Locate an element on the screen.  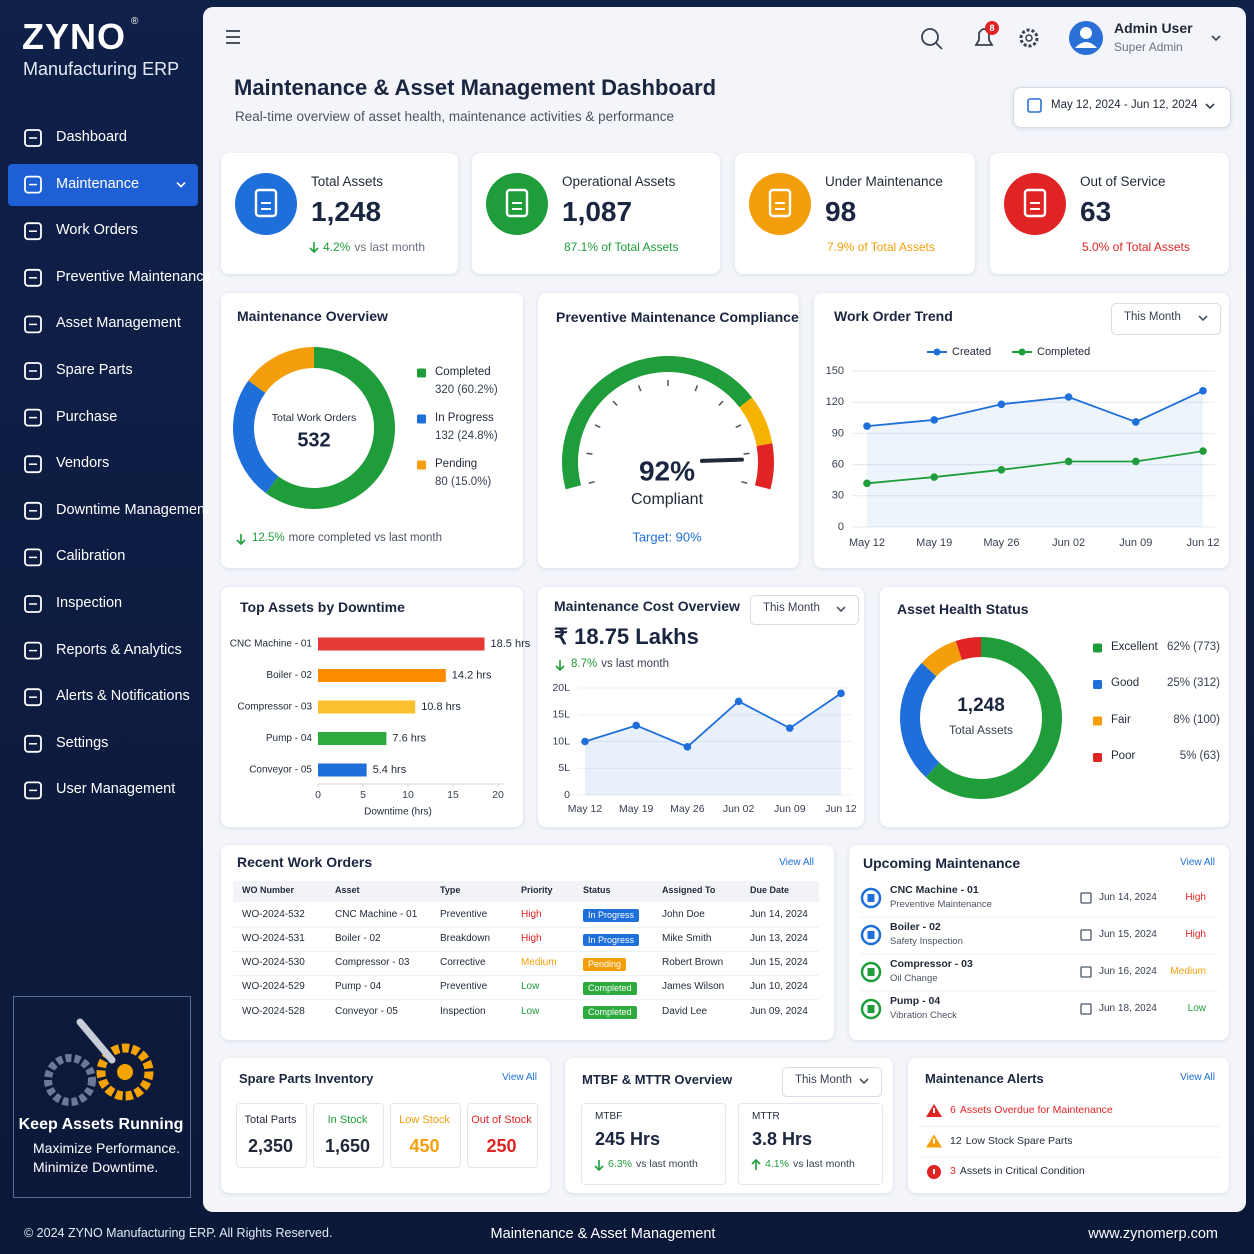
due-date: Jun 14, 2024 is located at coordinates (1128, 897).